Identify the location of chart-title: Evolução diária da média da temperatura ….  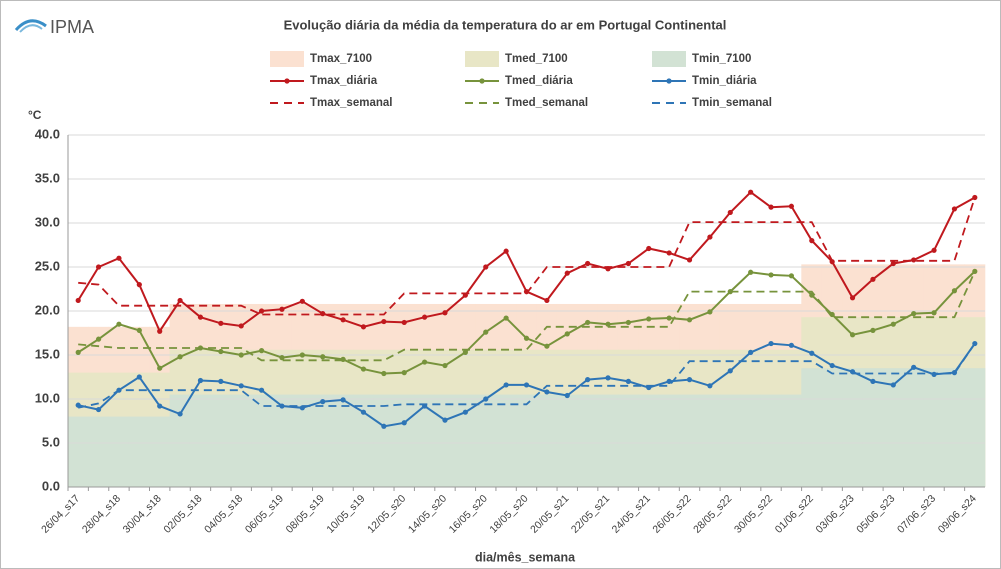
(505, 24).